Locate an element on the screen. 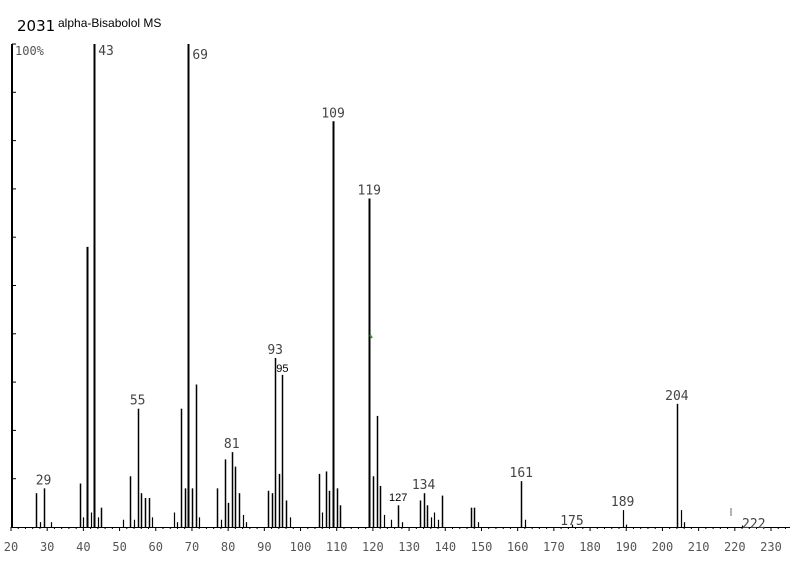 Image resolution: width=800 pixels, height=561 pixels. peak-label: 189 is located at coordinates (622, 502).